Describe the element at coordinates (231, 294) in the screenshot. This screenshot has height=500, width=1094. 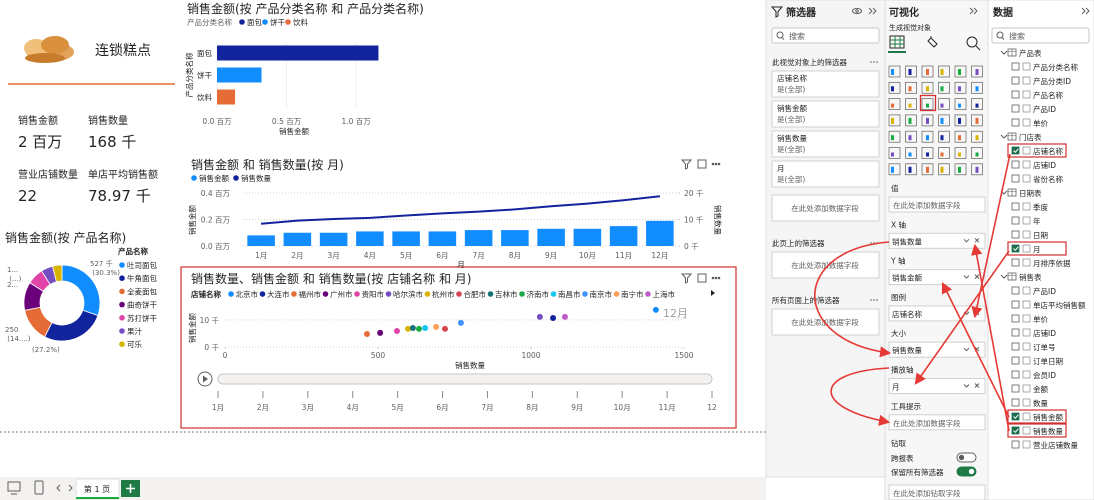
I see `legend-dot` at that location.